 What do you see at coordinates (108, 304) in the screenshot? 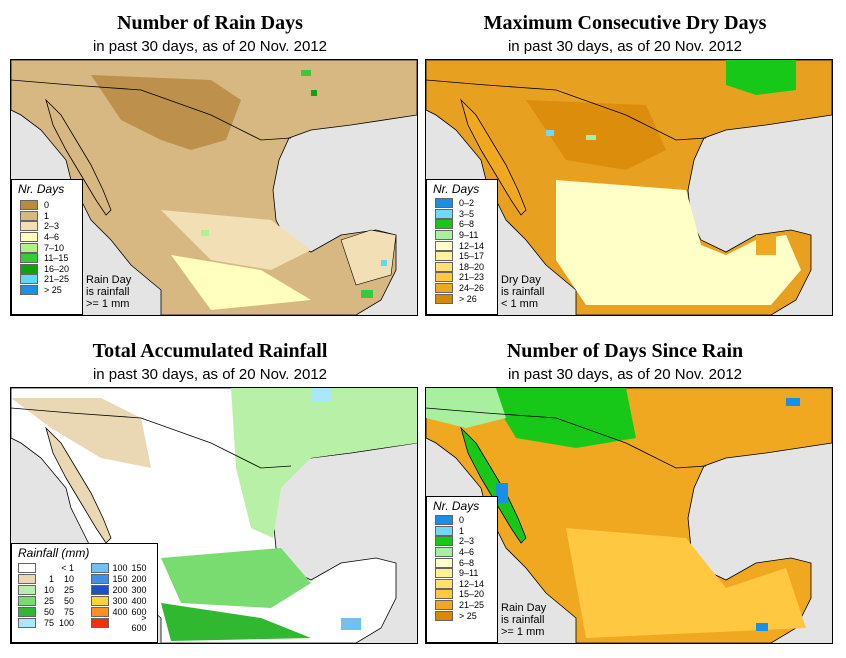
I see `note-line: >= 1 mm` at bounding box center [108, 304].